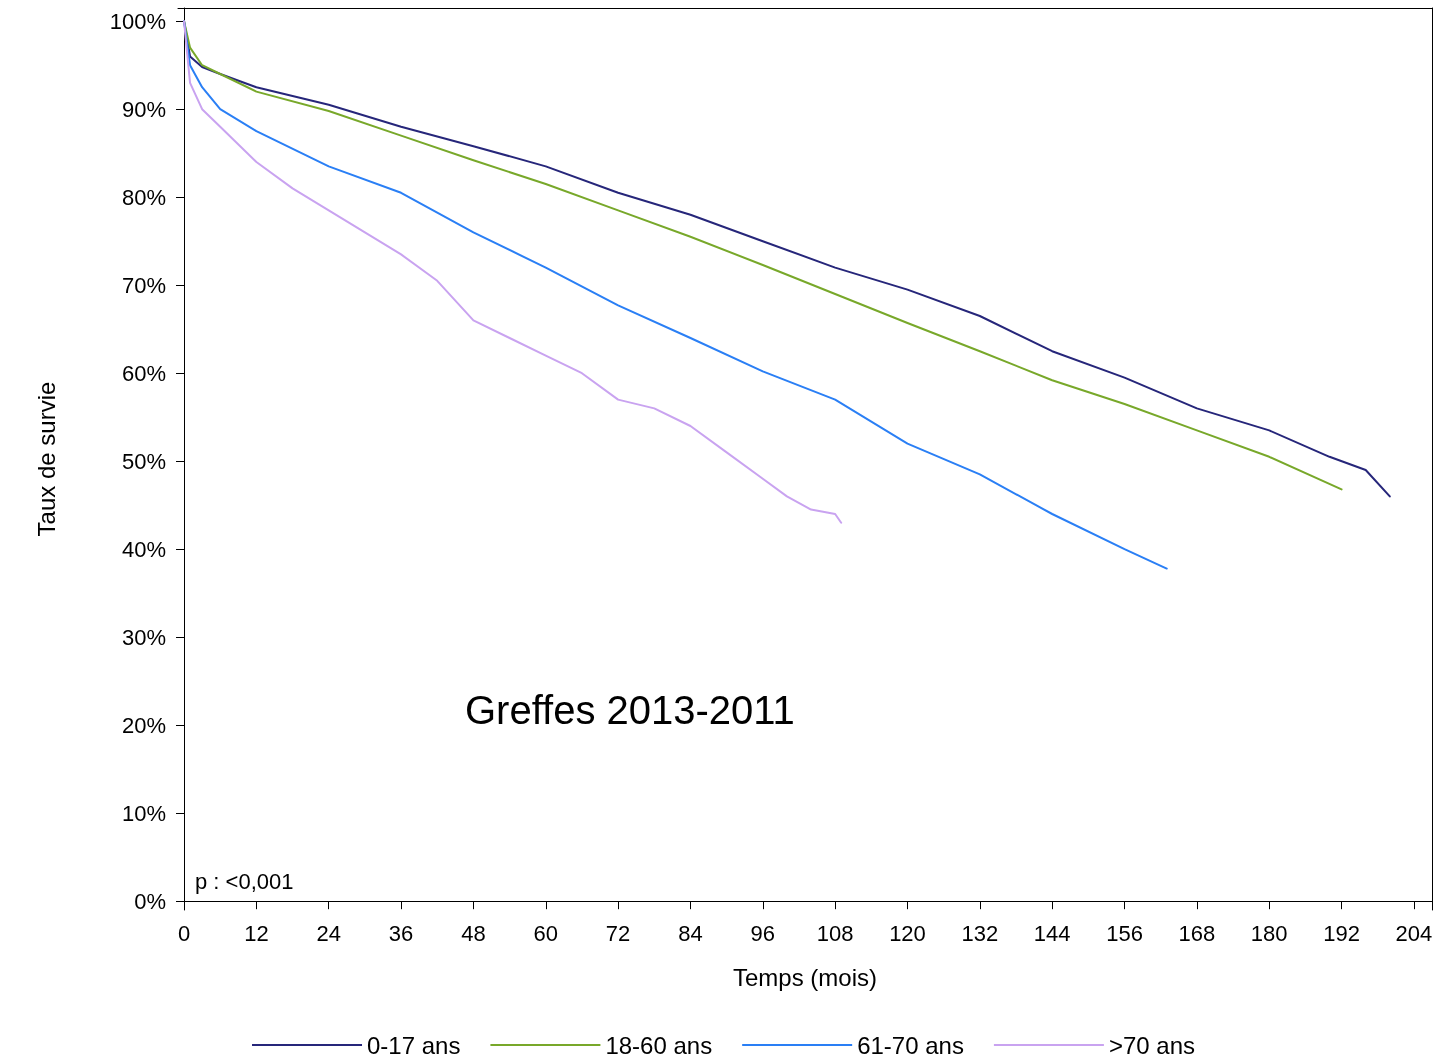 This screenshot has height=1062, width=1447. What do you see at coordinates (690, 933) in the screenshot?
I see `x-tick-label: 84` at bounding box center [690, 933].